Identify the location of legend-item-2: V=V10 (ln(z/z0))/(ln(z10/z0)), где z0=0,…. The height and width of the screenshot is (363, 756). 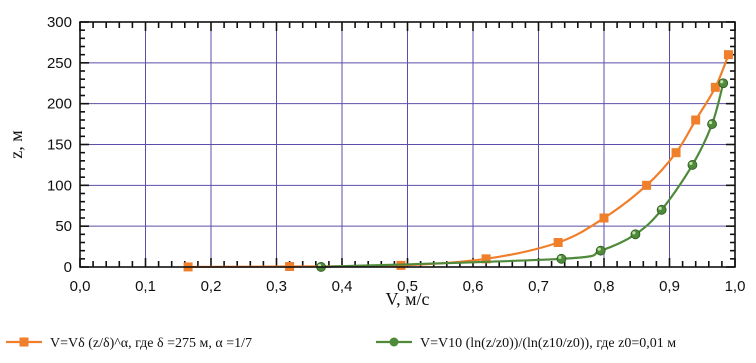
(526, 343).